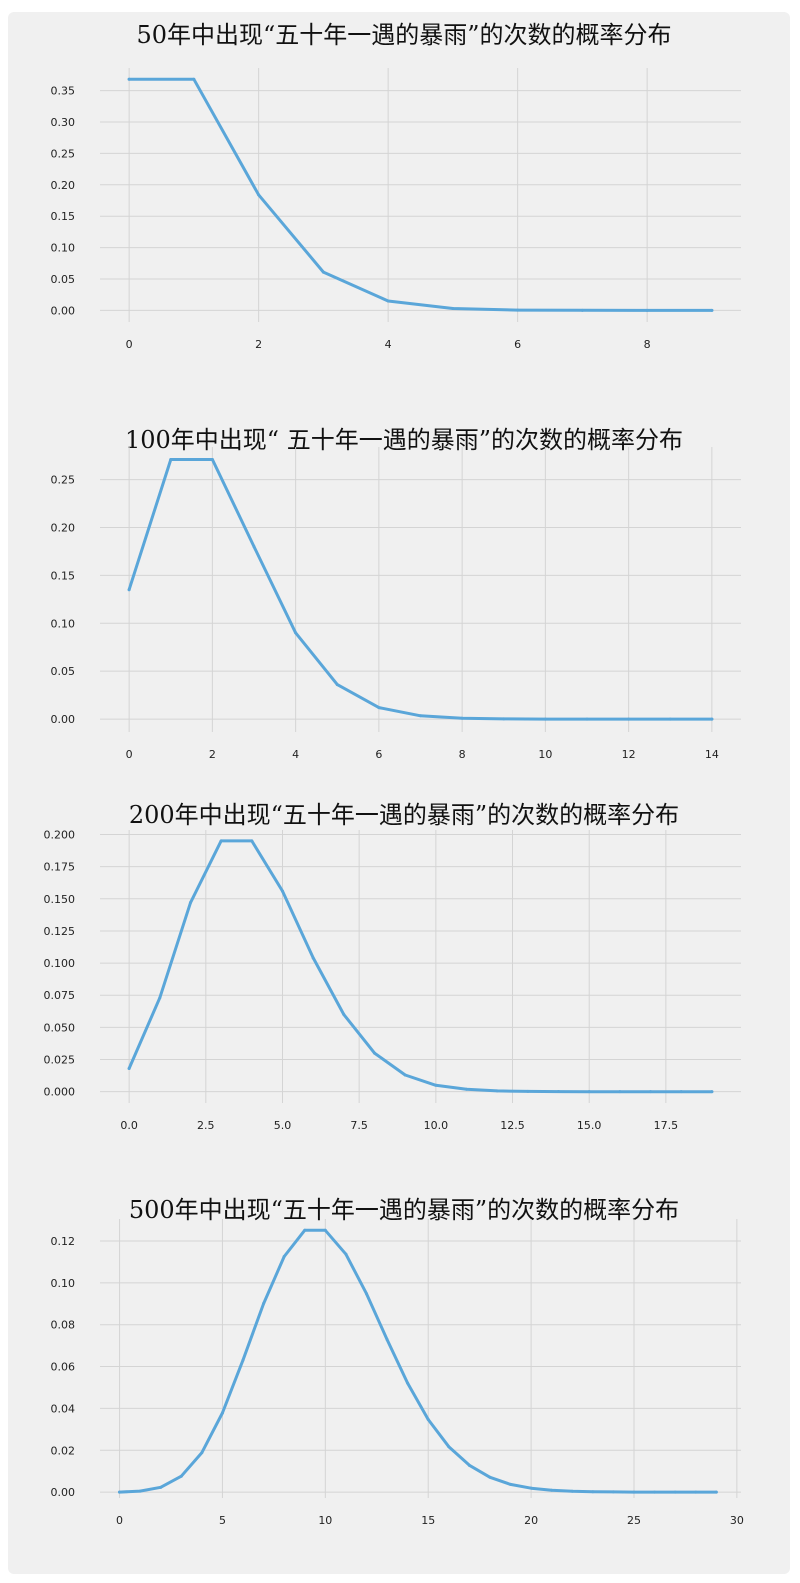 This screenshot has height=1583, width=800. I want to click on y-tick-label: 0.25, so click(63, 153).